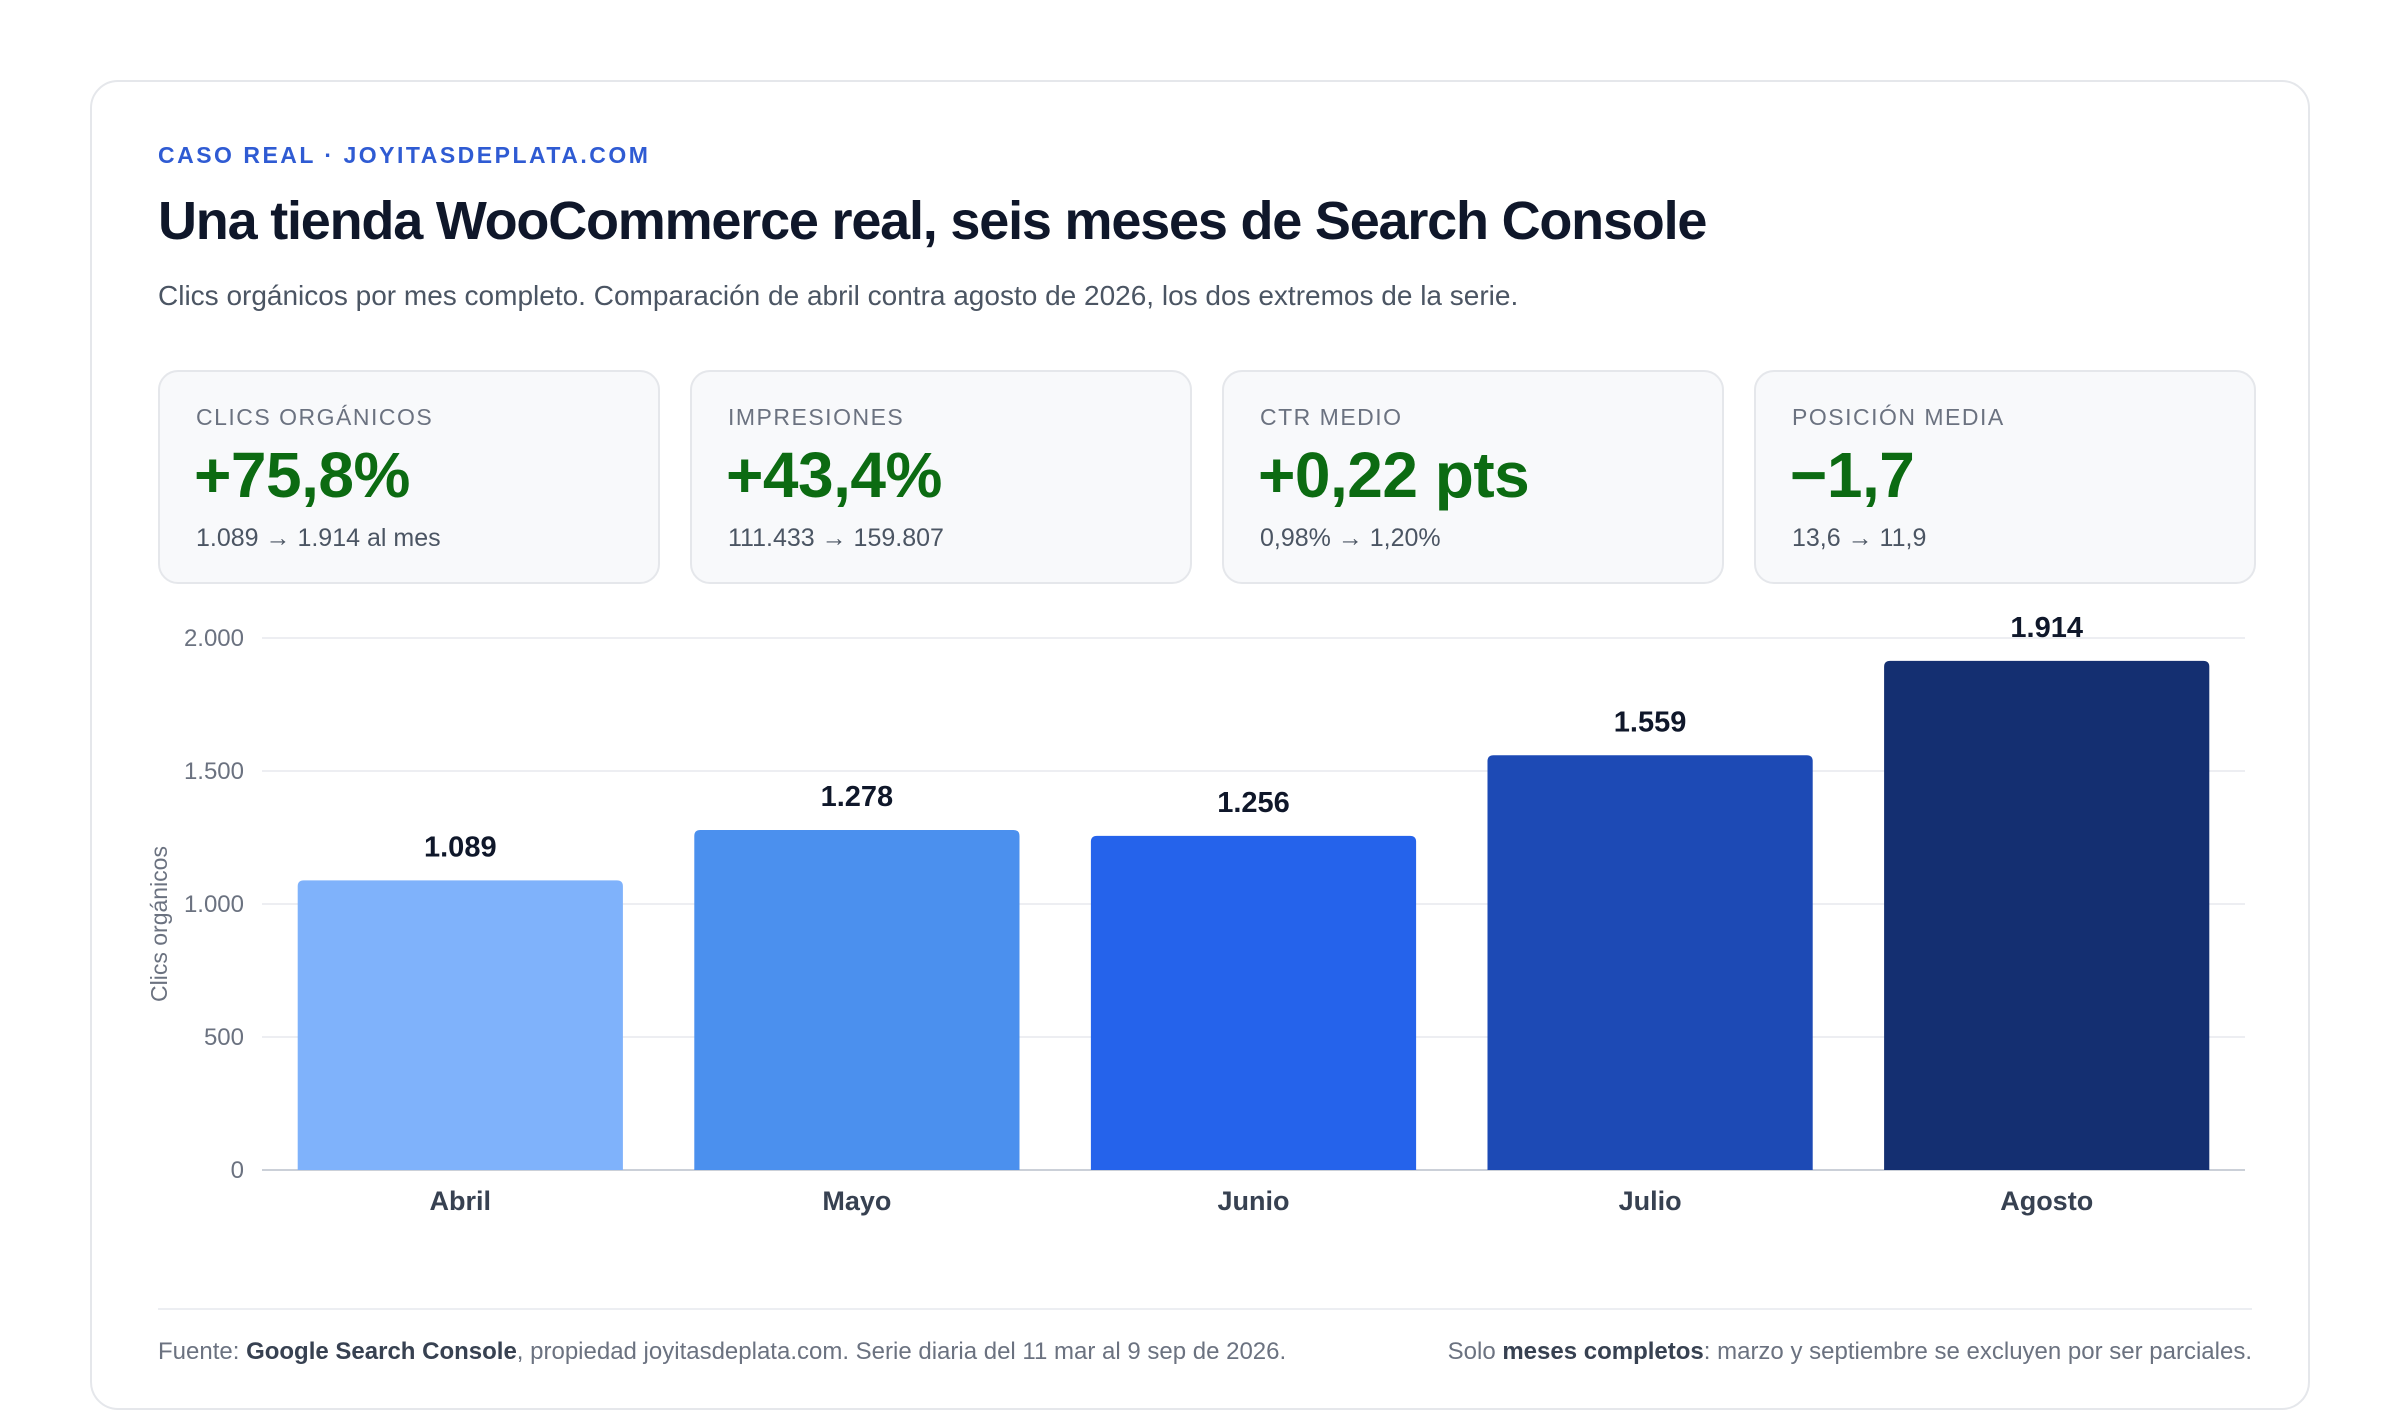 This screenshot has width=2400, height=1410. What do you see at coordinates (460, 847) in the screenshot?
I see `bar-value-label: 1.089` at bounding box center [460, 847].